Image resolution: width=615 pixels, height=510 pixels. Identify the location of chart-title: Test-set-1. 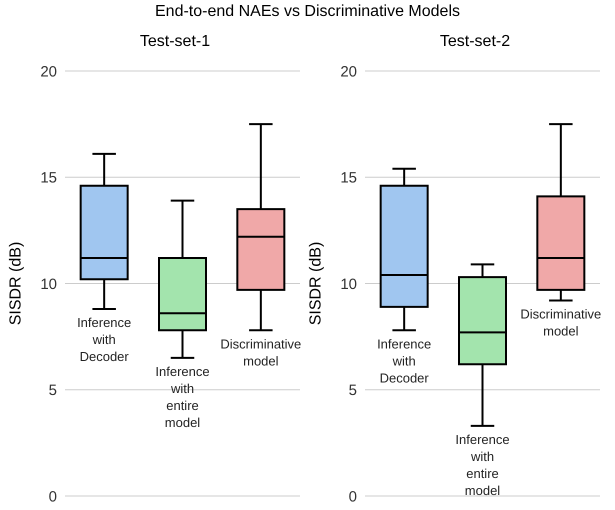
(175, 42).